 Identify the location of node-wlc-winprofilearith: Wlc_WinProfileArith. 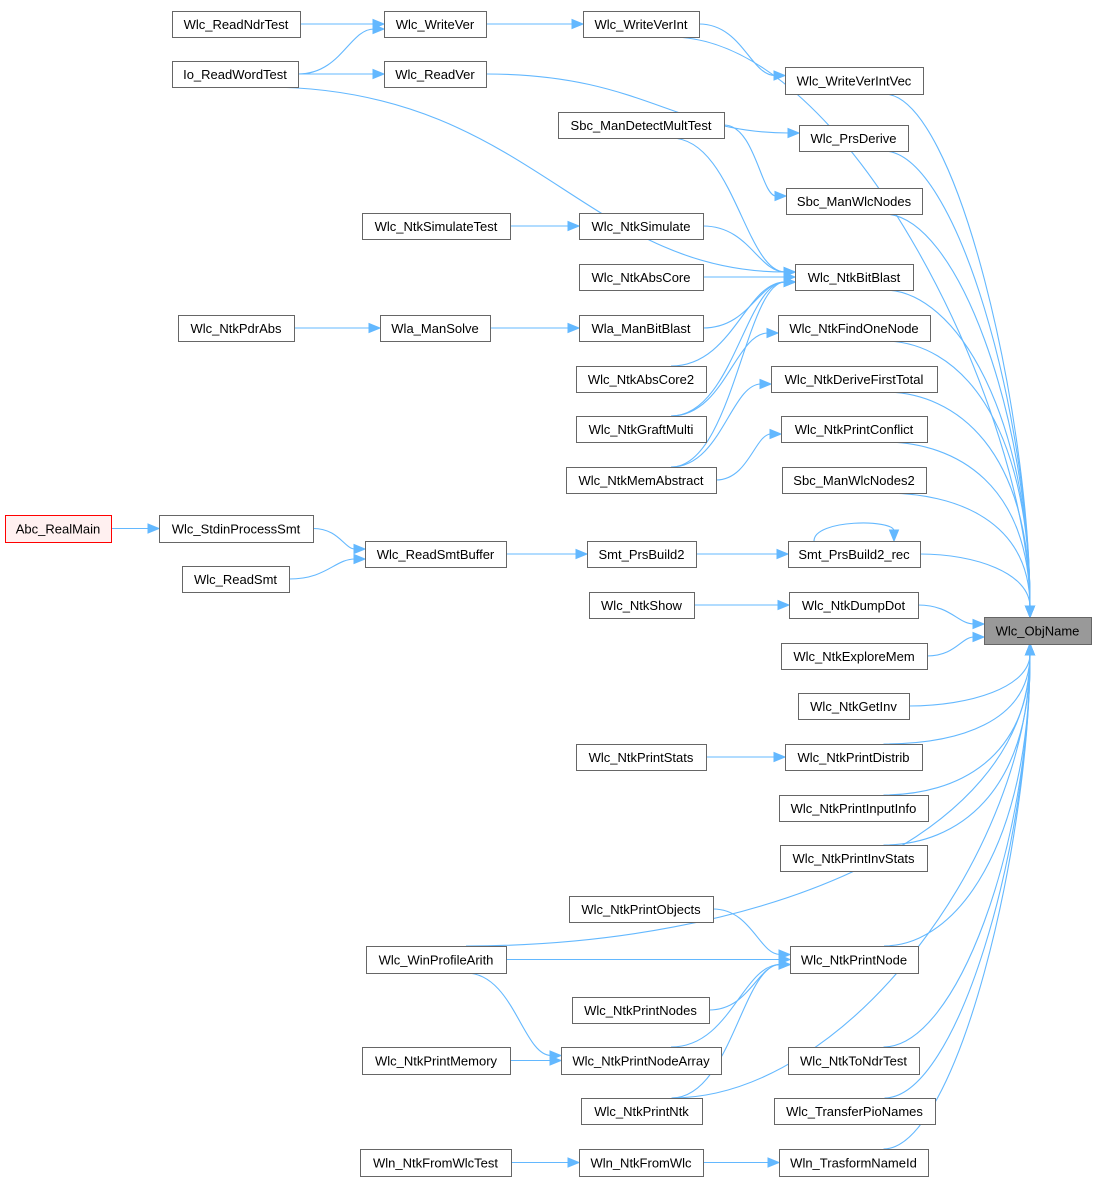
(436, 960).